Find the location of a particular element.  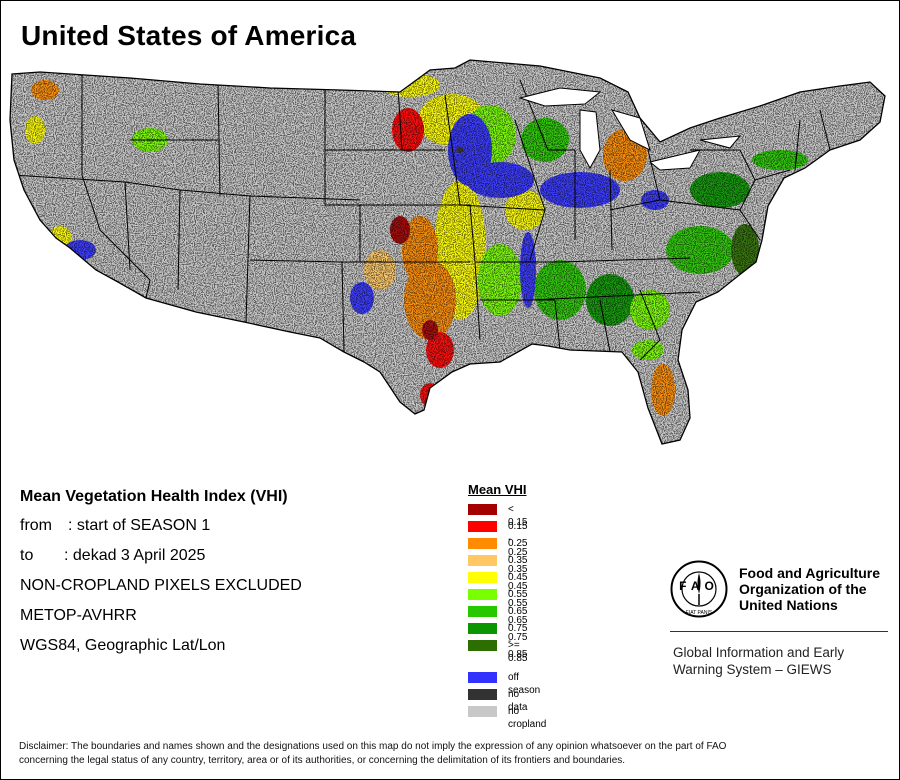

period-from: from : start of SEASON 1 is located at coordinates (161, 530).